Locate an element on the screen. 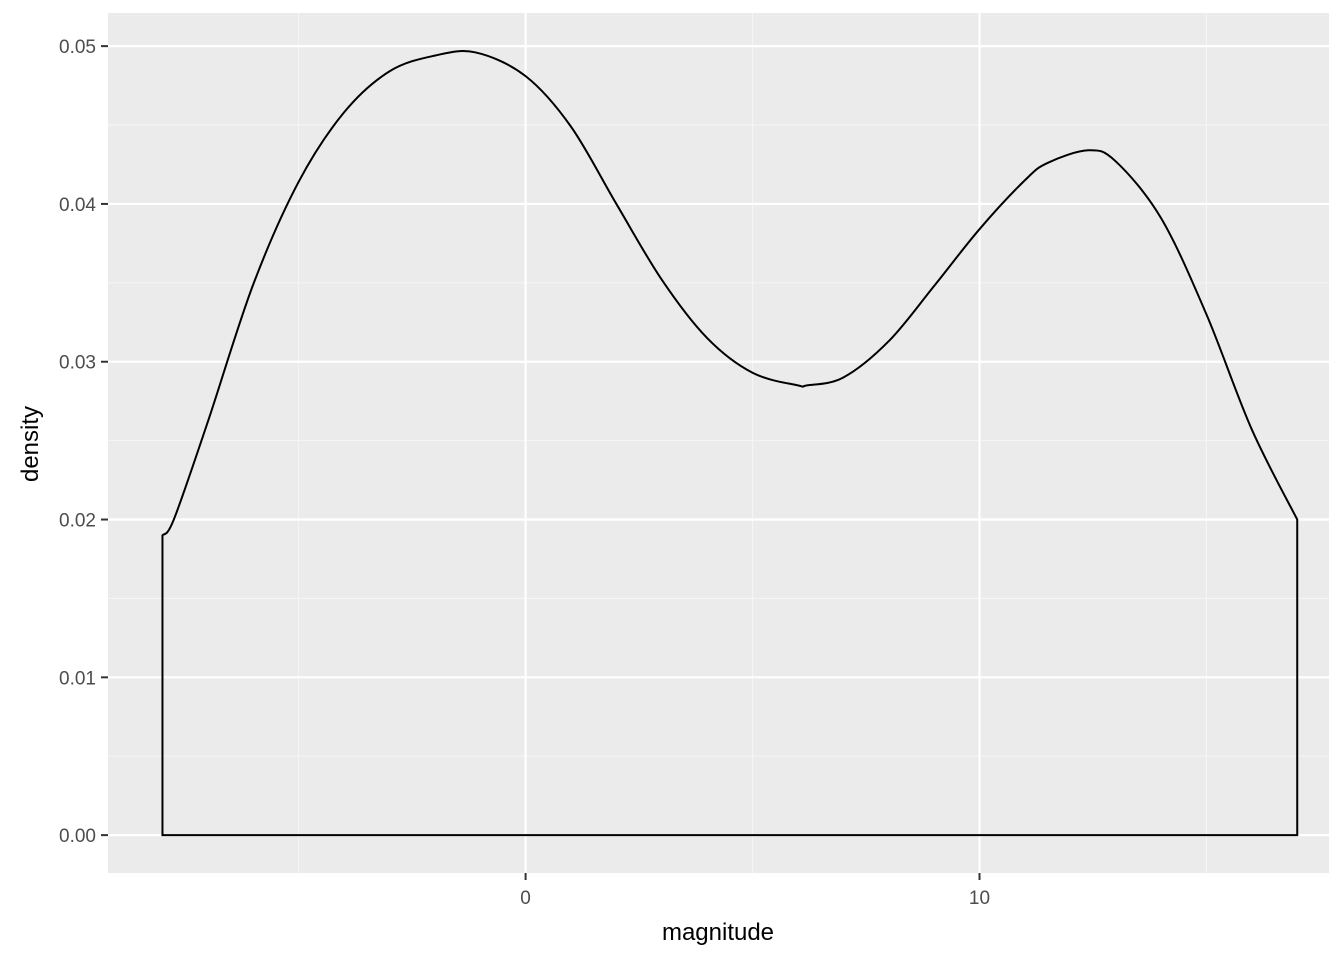  y-tick-label: 0.03 is located at coordinates (77, 363).